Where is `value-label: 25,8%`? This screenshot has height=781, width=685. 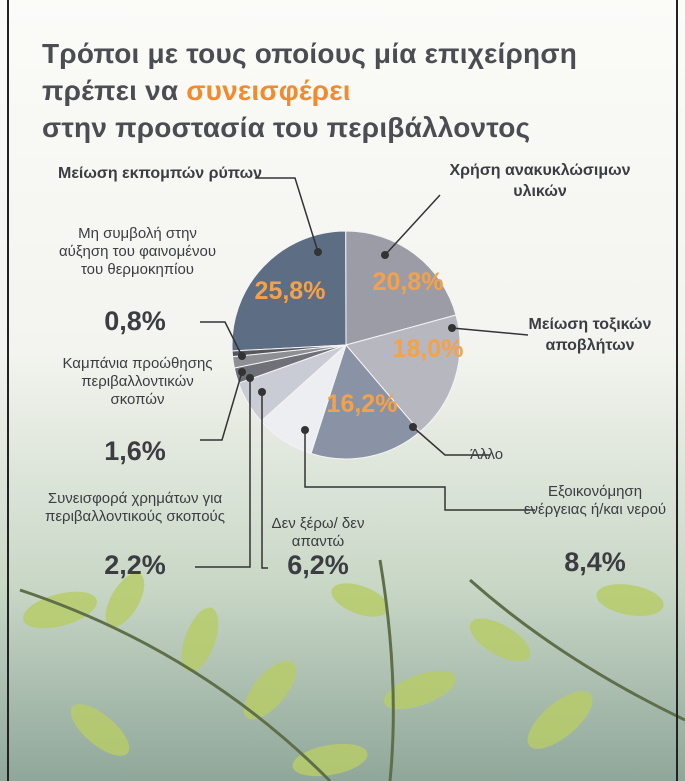
value-label: 25,8% is located at coordinates (290, 291).